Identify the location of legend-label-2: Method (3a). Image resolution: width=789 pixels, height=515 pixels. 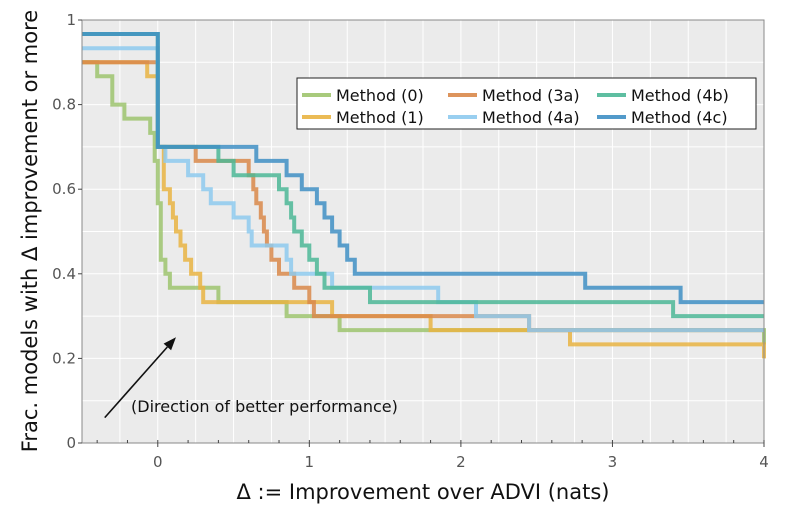
(531, 95).